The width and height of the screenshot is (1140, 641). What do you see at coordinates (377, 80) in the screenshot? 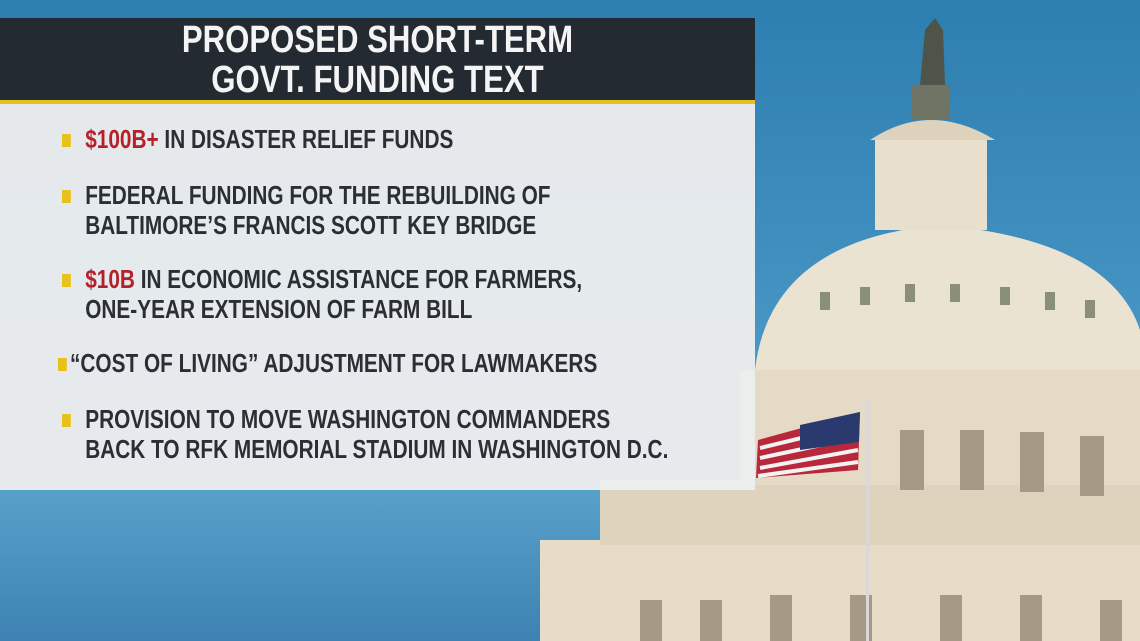
I see `title-line-2: GOVT. FUNDING TEXT` at bounding box center [377, 80].